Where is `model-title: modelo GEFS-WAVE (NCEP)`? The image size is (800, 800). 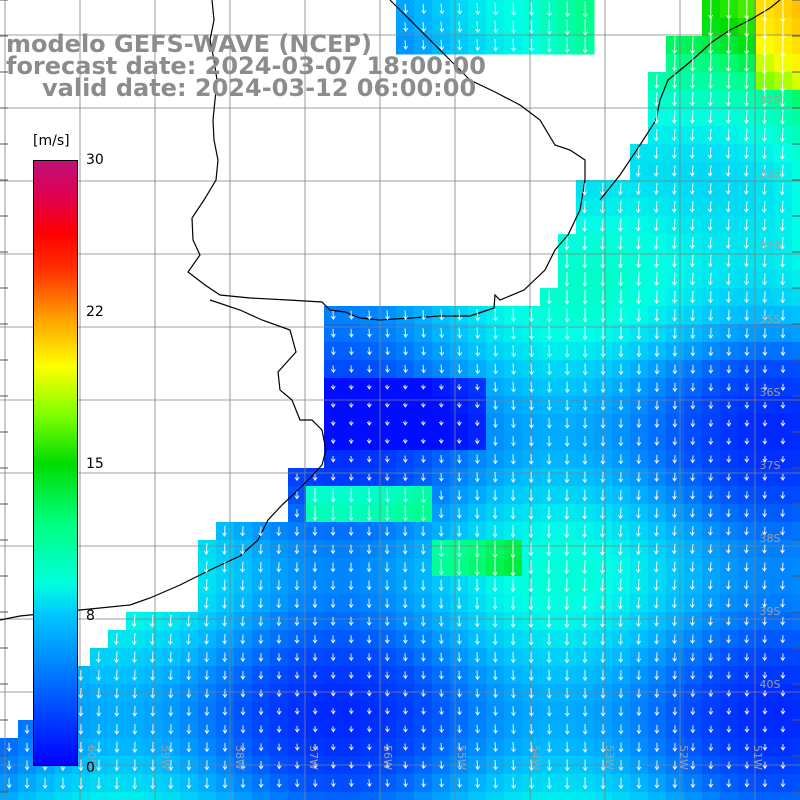 model-title: modelo GEFS-WAVE (NCEP) is located at coordinates (189, 44).